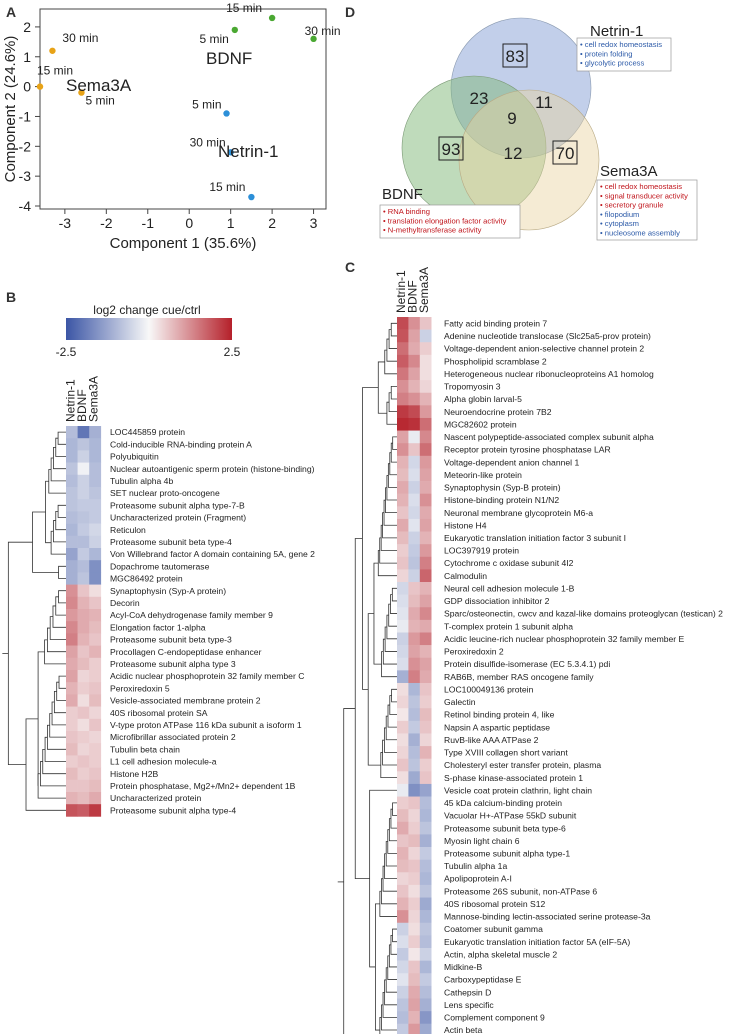  I want to click on heatmap-row-label: Retinol binding protein 4, like, so click(499, 715).